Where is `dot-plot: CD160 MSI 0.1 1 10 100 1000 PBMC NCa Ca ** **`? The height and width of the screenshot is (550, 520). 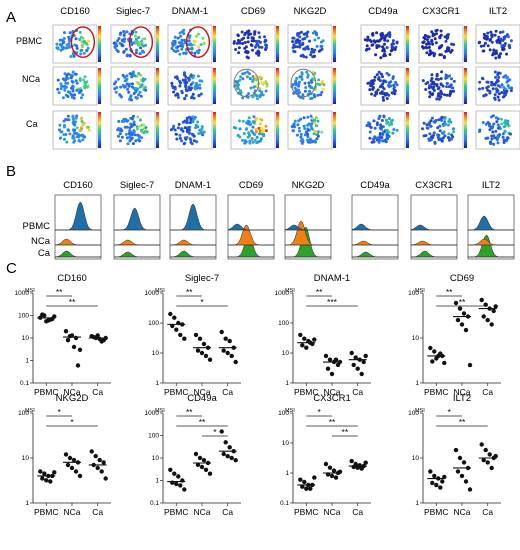
dot-plot: CD160 MSI 0.1 1 10 100 1000 PBMC NCa Ca ** ** is located at coordinates (63, 335).